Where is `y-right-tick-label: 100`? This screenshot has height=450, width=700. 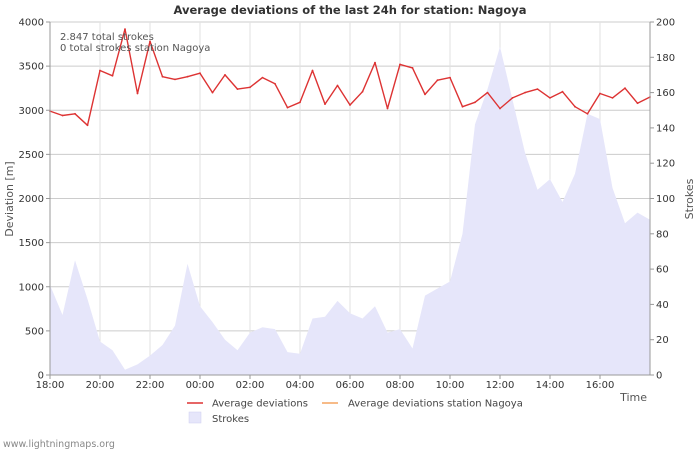 y-right-tick-label: 100 is located at coordinates (665, 199).